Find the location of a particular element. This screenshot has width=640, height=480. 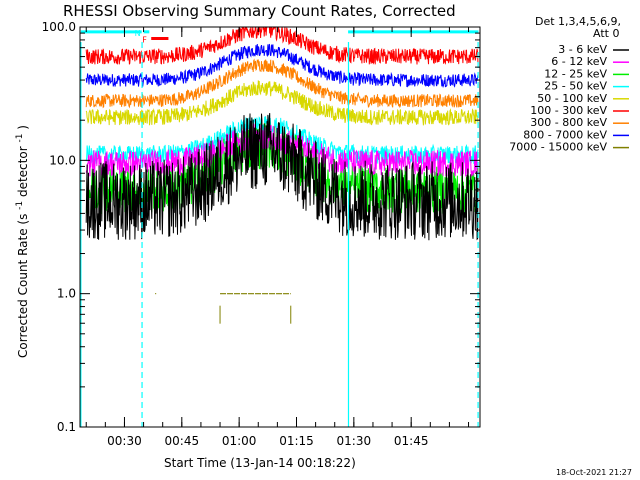

legend-label: 7000 - 15000 keV is located at coordinates (558, 147).